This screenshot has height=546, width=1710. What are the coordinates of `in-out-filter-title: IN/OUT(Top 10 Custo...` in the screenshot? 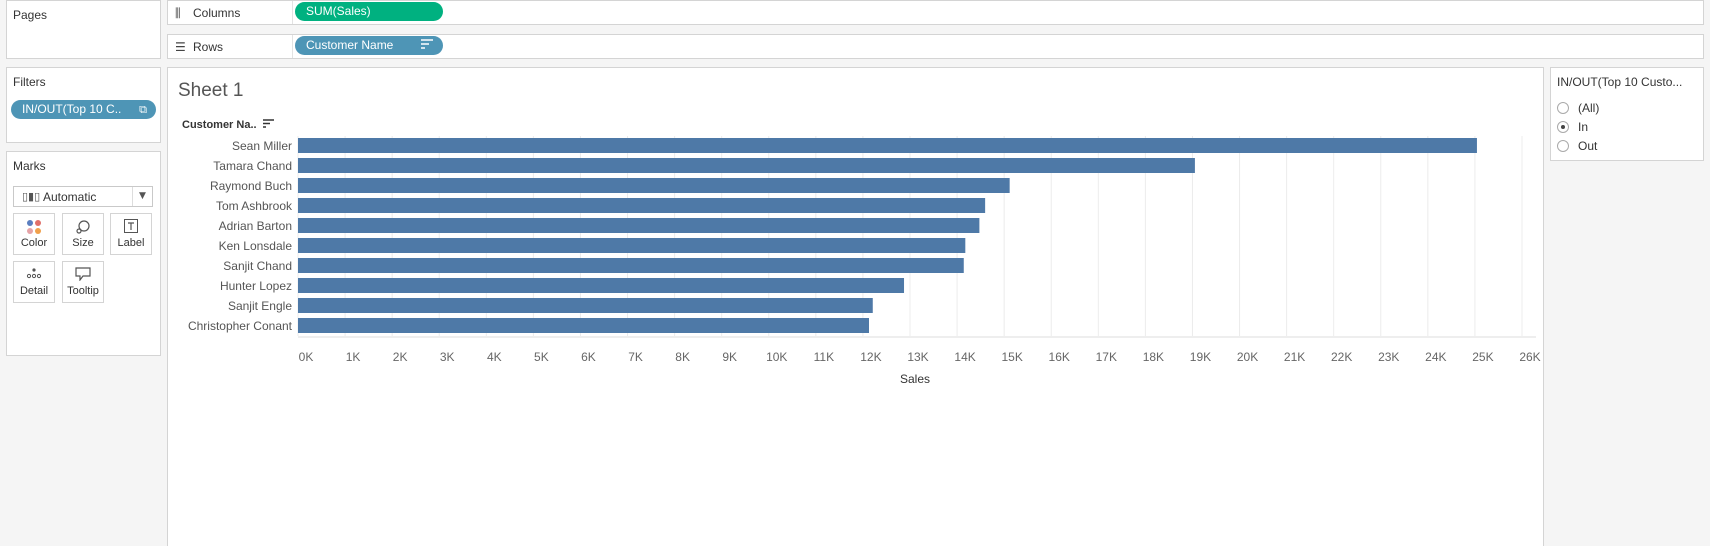 It's located at (1620, 82).